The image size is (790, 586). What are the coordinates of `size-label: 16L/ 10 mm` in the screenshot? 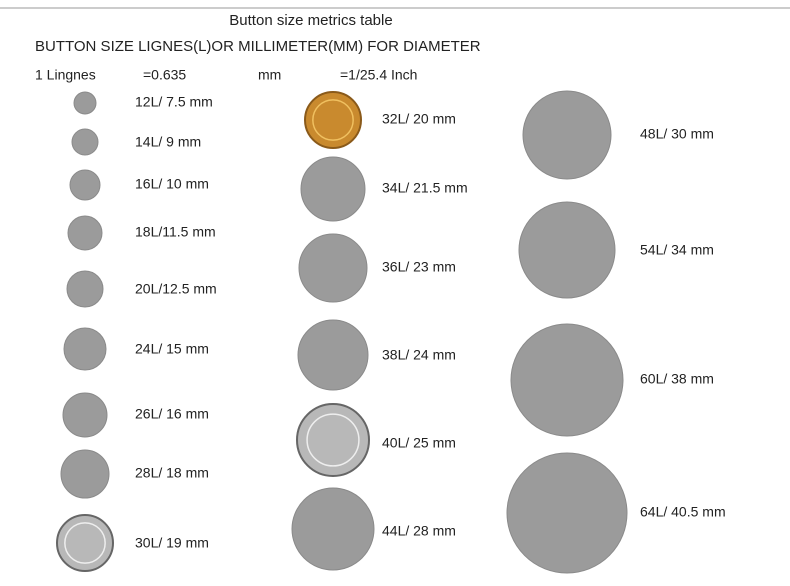 It's located at (172, 184).